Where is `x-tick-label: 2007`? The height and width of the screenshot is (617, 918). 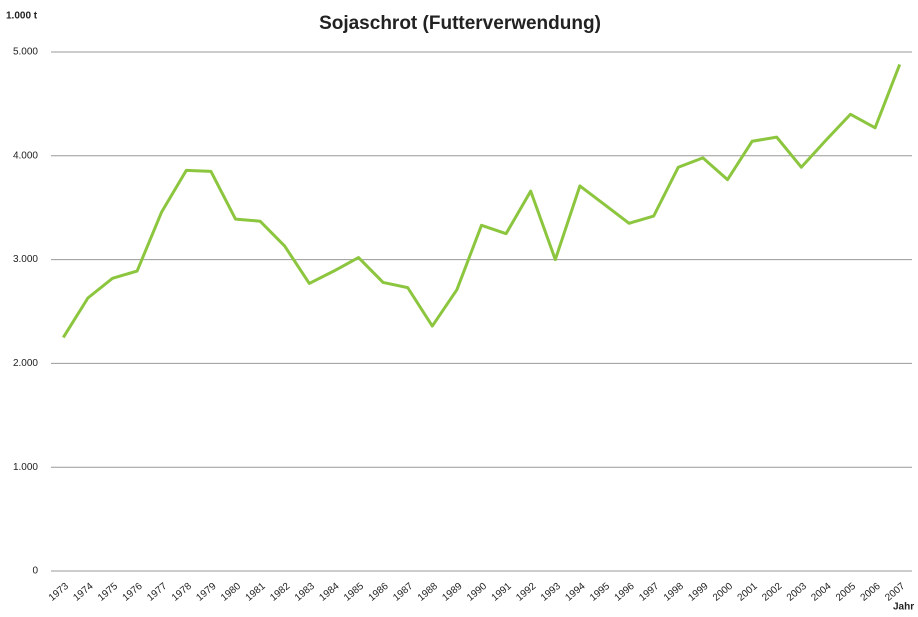 x-tick-label: 2007 is located at coordinates (895, 592).